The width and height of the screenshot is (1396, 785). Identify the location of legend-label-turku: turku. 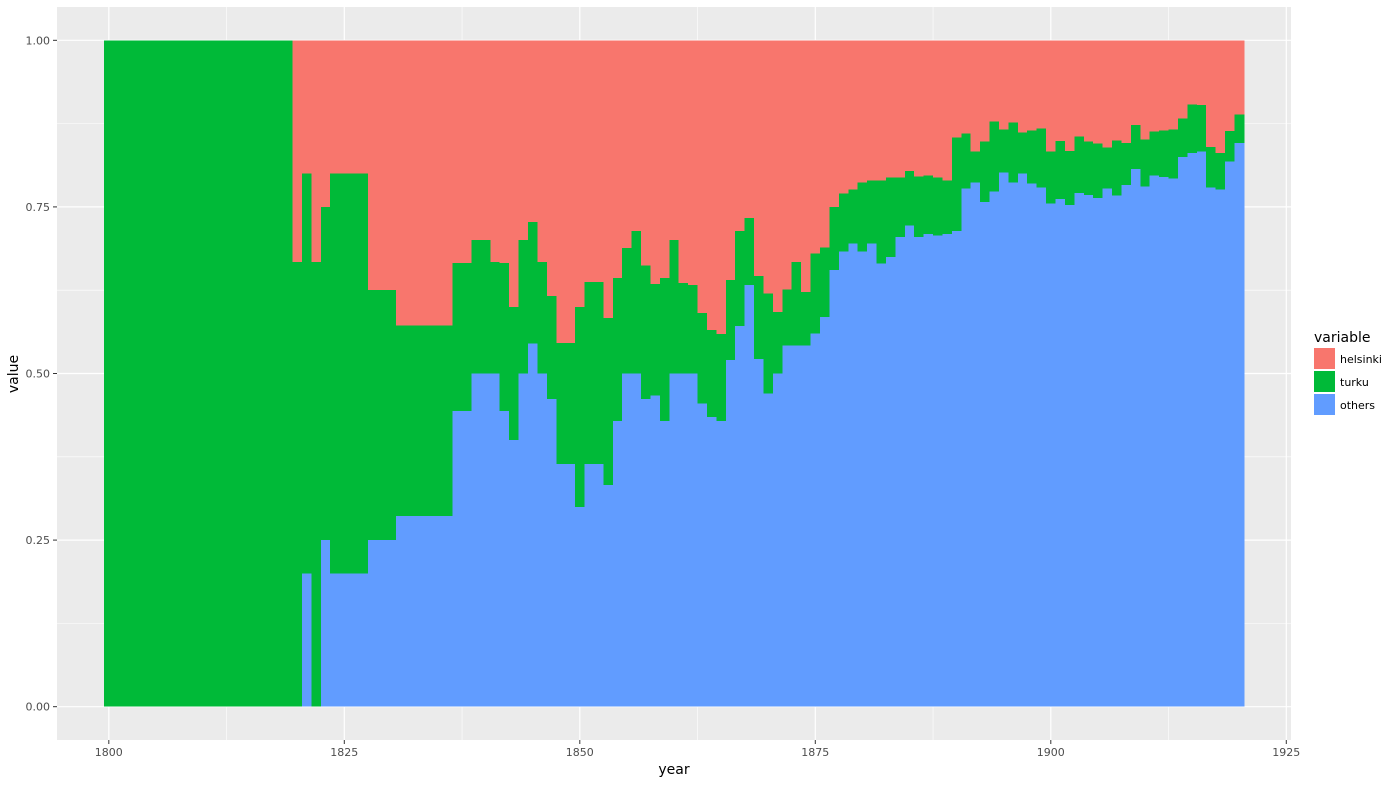
(1354, 382).